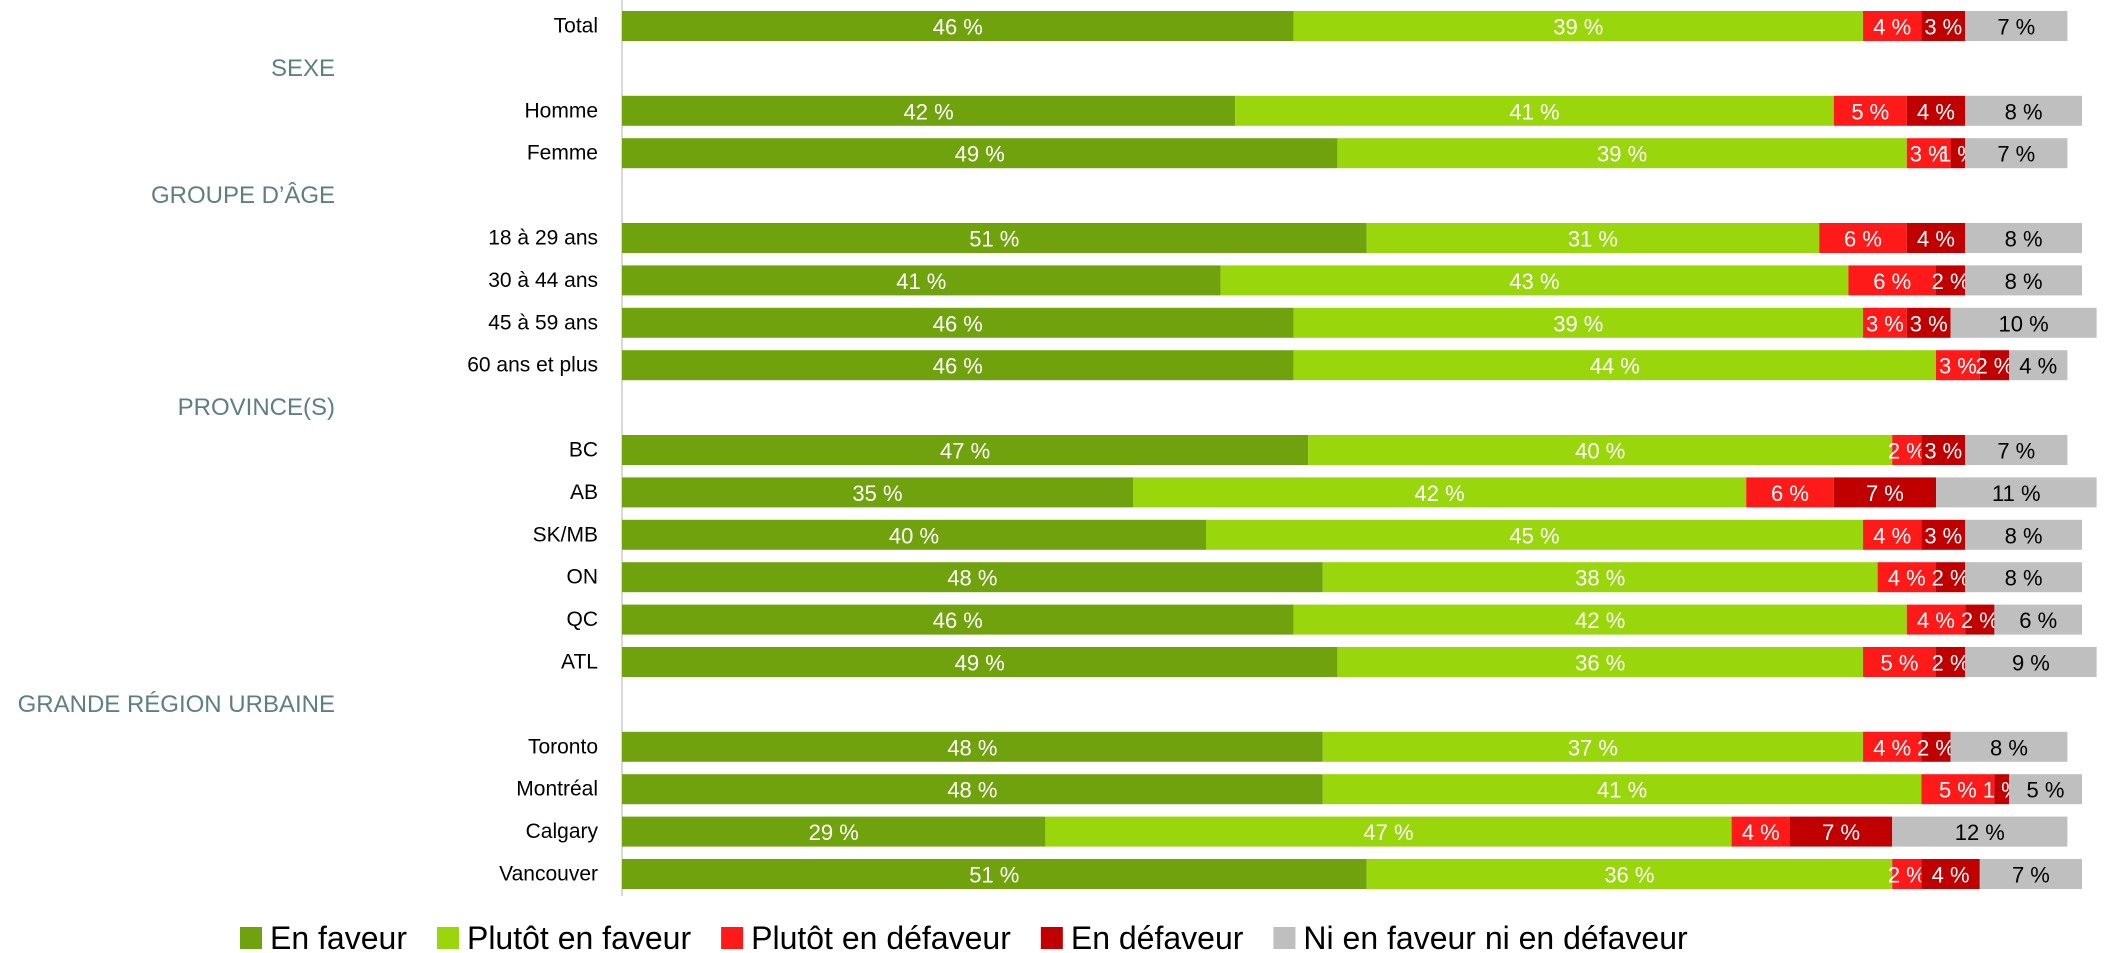  What do you see at coordinates (994, 239) in the screenshot?
I see `value-label: 51 %` at bounding box center [994, 239].